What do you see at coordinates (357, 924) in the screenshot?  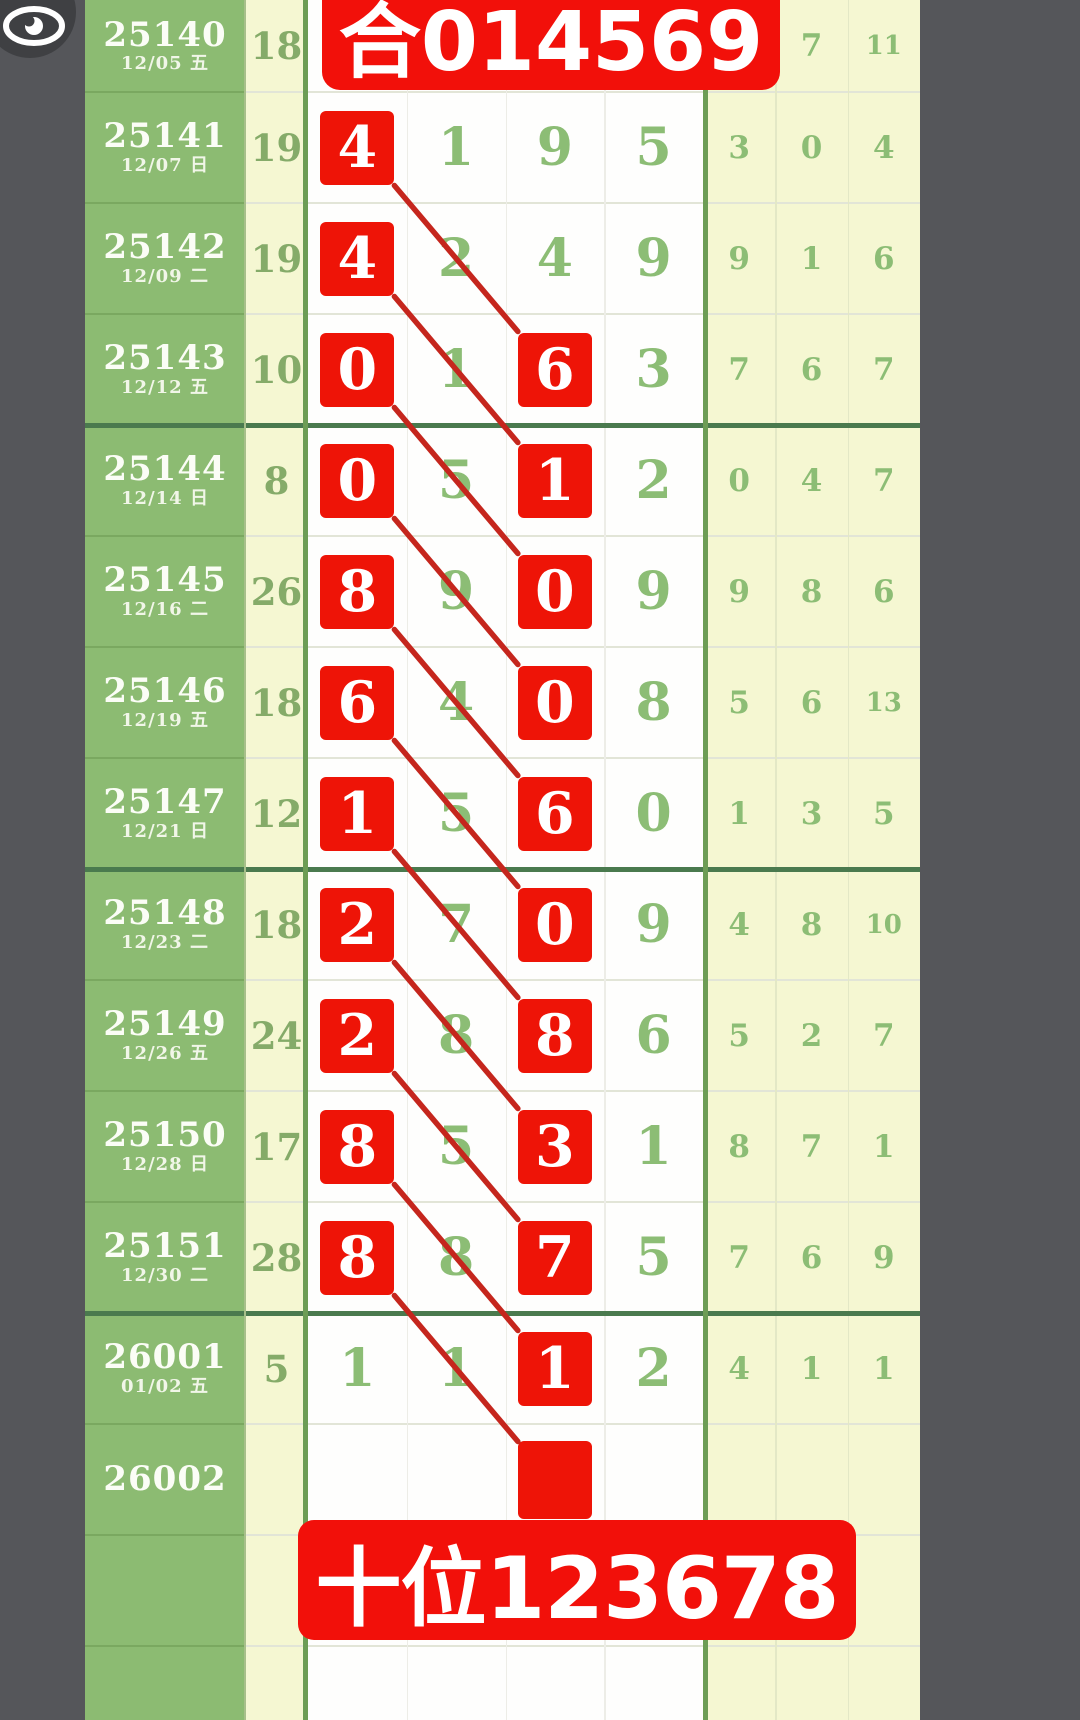 I see `digit-cell: 2` at bounding box center [357, 924].